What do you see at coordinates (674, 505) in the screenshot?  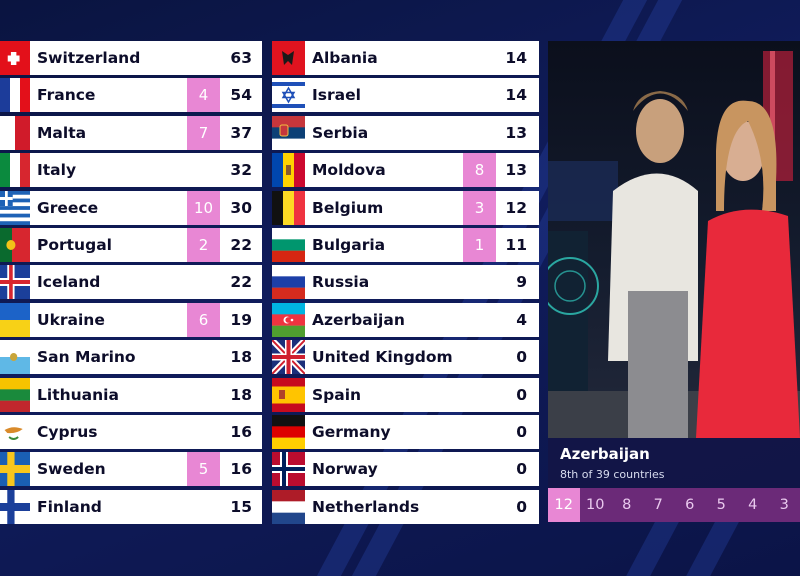 I see `points-to-give-bar: 12 10 8 7 6 5 4 3` at bounding box center [674, 505].